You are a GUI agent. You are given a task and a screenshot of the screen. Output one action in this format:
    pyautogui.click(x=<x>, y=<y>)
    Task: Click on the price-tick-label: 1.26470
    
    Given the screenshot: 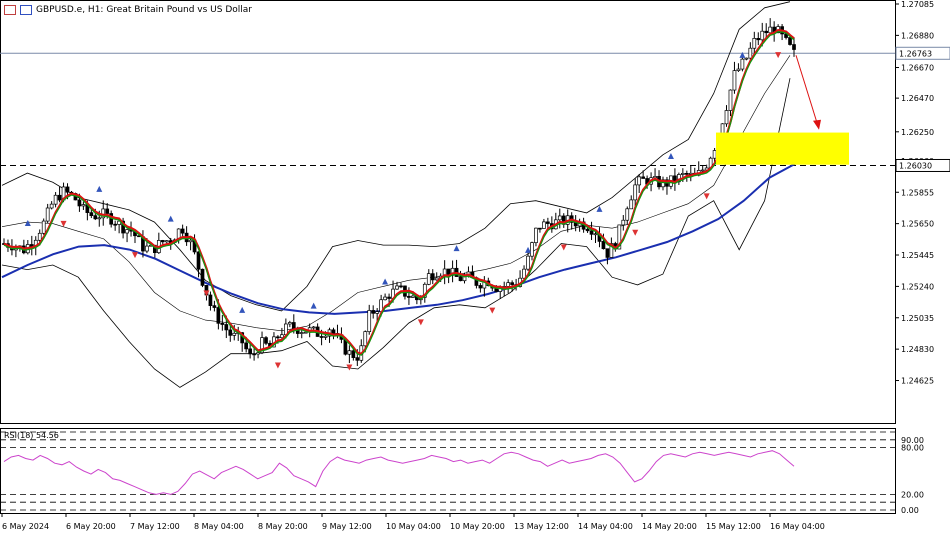 What is the action you would take?
    pyautogui.click(x=917, y=98)
    